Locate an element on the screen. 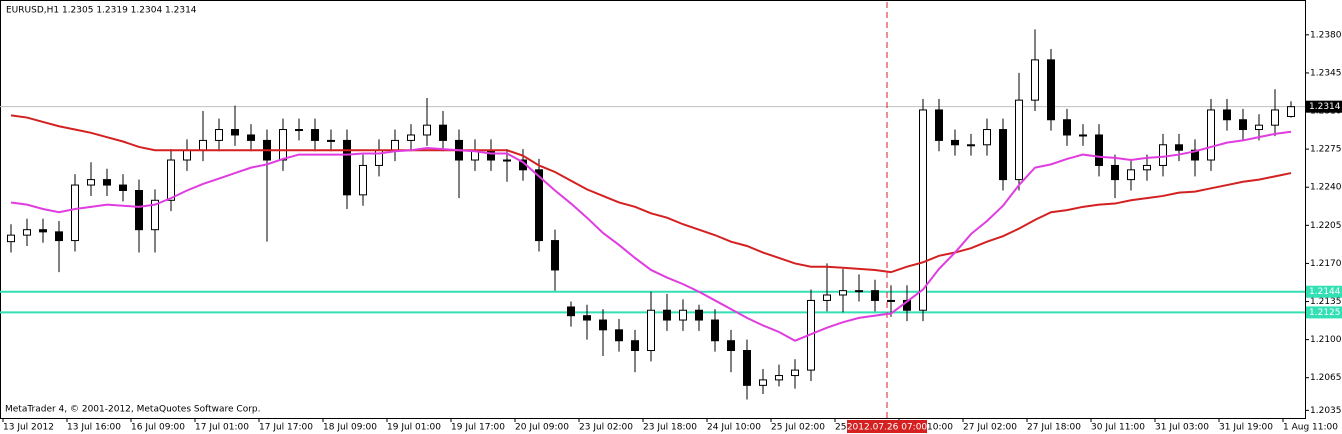 This screenshot has height=434, width=1342. x-tick-label: 17 Jul 01:00 is located at coordinates (222, 428).